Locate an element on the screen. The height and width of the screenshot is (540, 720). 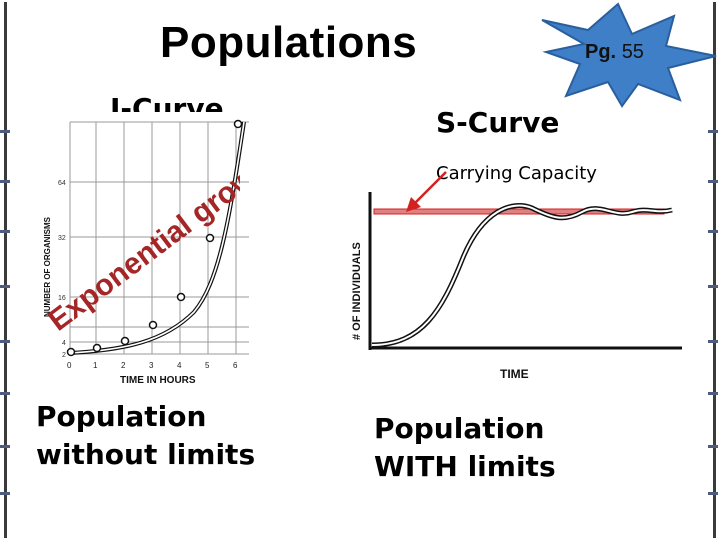
j-curve-y-tick: 64 is located at coordinates (62, 183).